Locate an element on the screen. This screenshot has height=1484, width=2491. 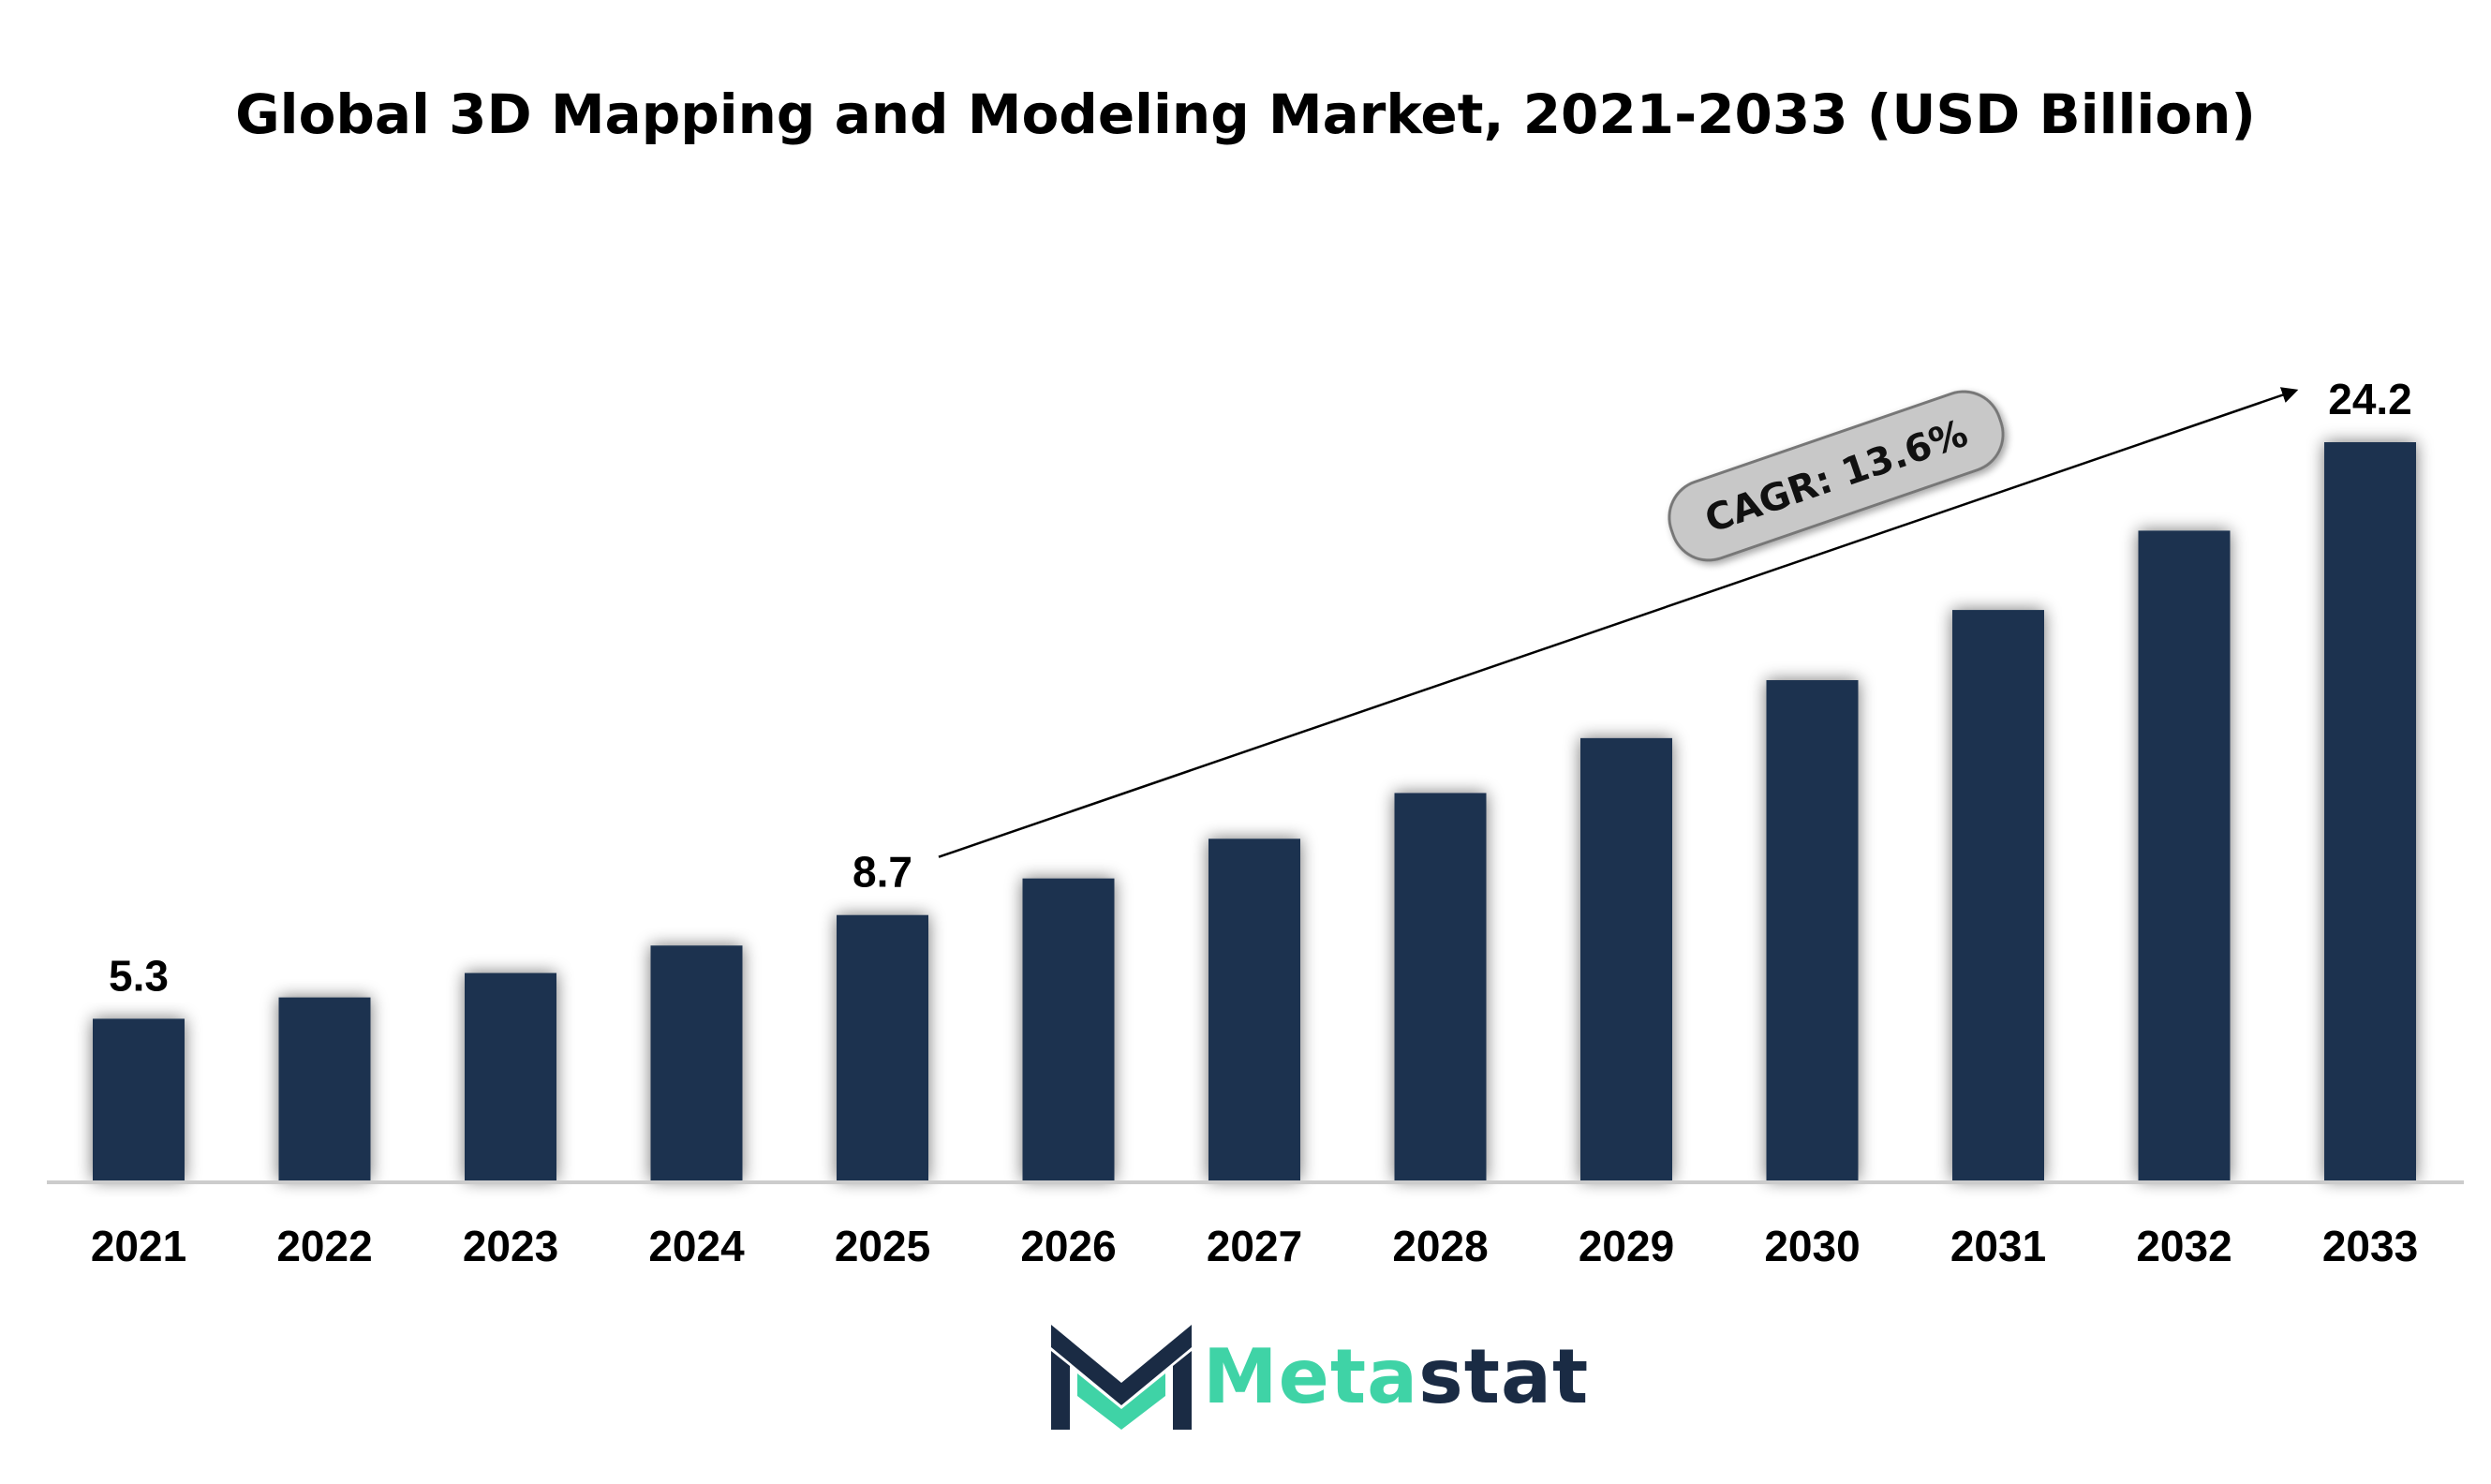
x-tick-label-2031: 2031 is located at coordinates (1998, 1246).